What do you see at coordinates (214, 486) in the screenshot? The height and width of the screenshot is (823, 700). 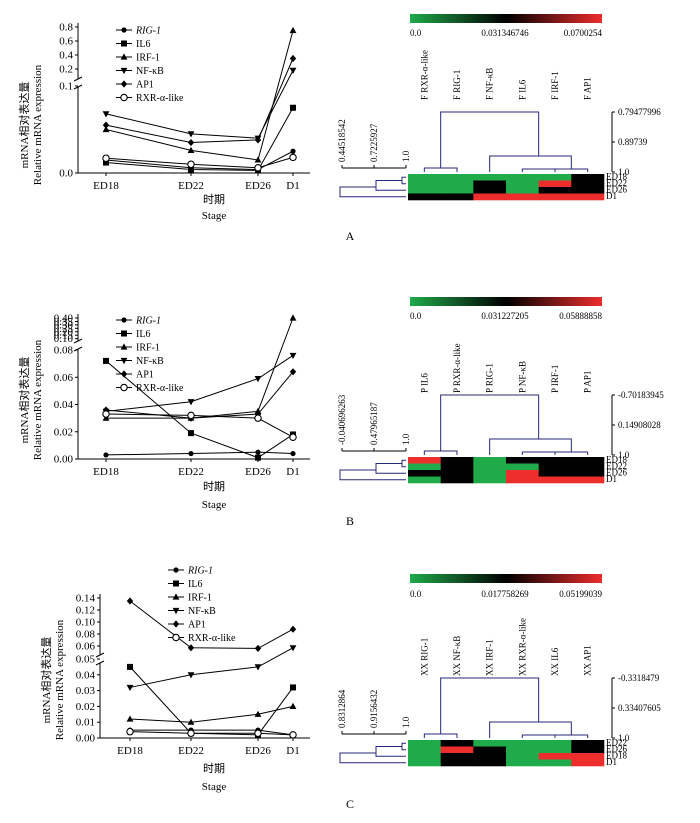 I see `x-axis-title-cn: 时期` at bounding box center [214, 486].